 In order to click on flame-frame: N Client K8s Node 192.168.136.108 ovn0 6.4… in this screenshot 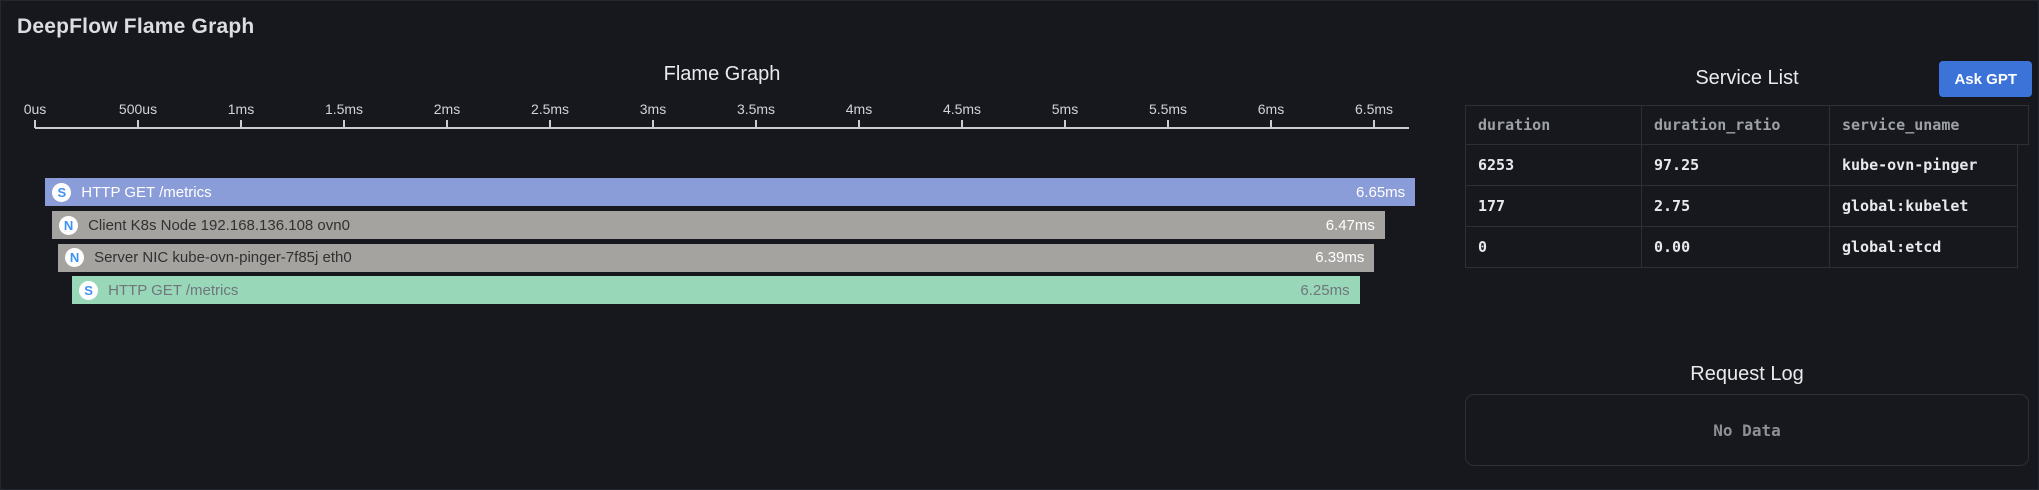, I will do `click(718, 225)`.